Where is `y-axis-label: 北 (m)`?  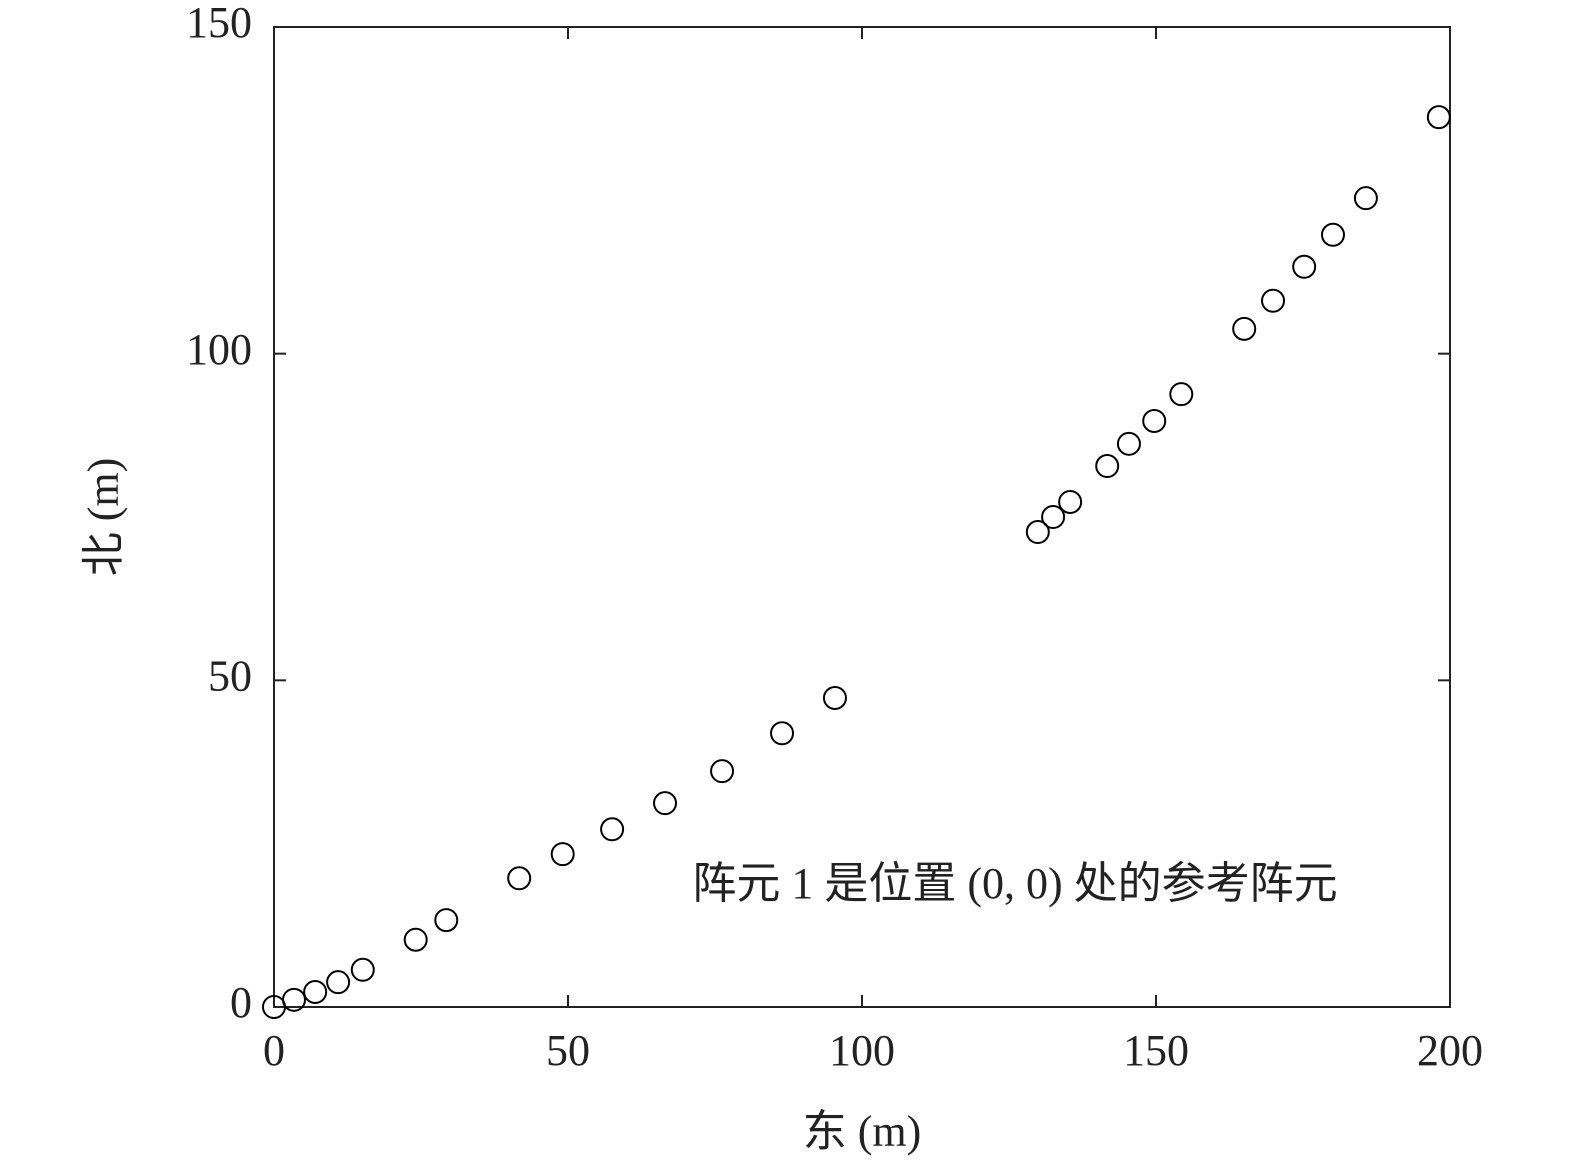 y-axis-label: 北 (m) is located at coordinates (103, 517).